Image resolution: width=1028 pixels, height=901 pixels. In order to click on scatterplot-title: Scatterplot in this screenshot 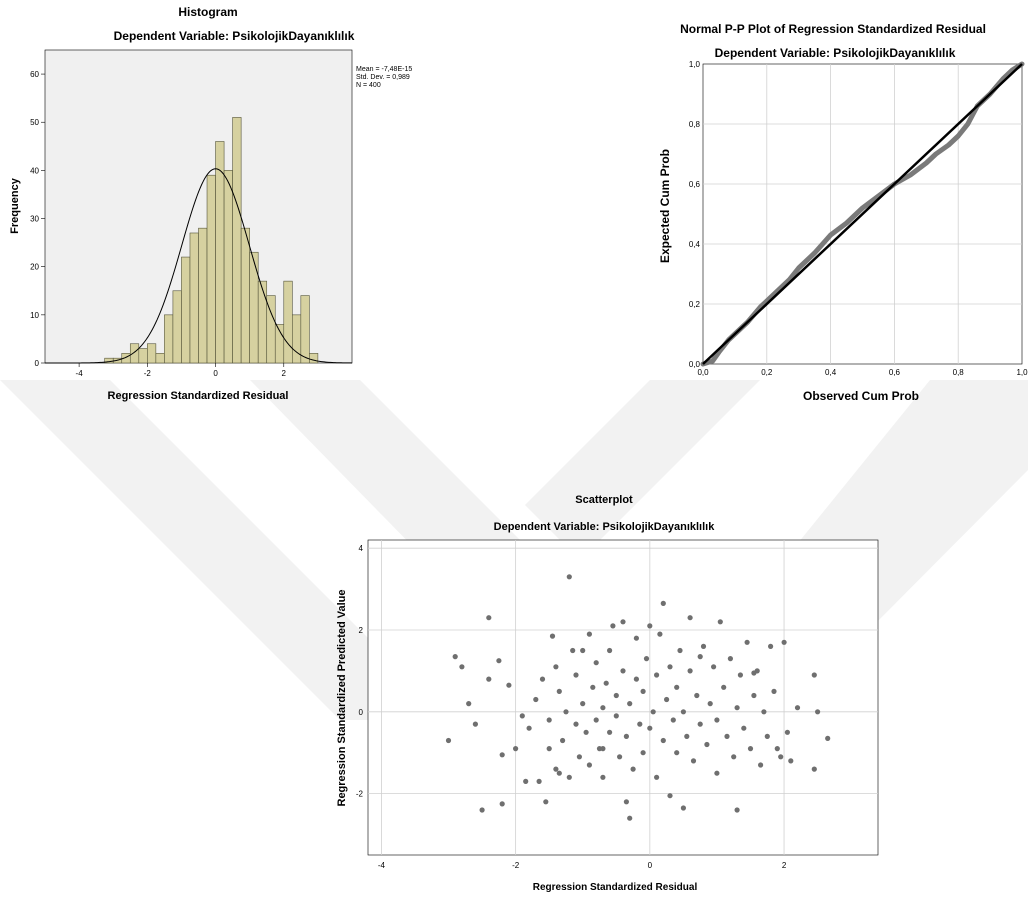, I will do `click(604, 500)`.